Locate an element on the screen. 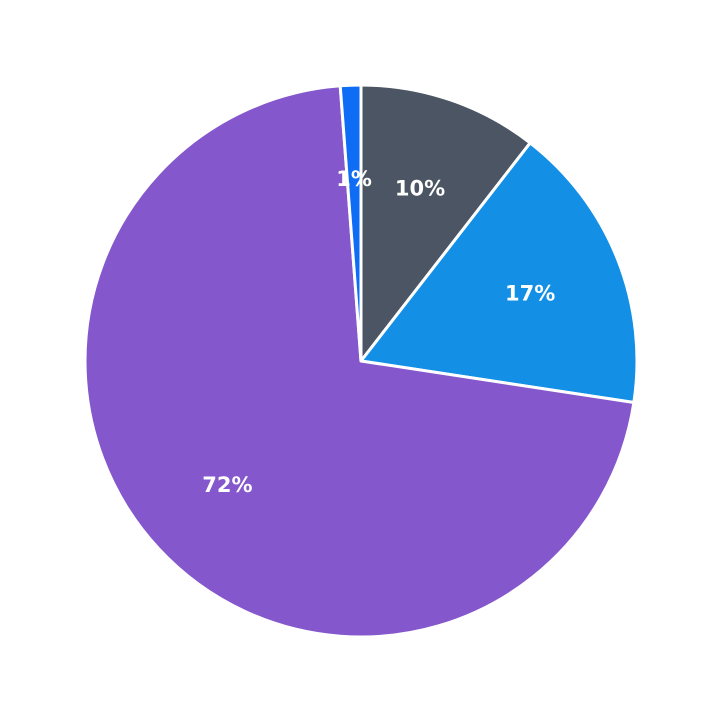 Image resolution: width=723 pixels, height=723 pixels. pie-slice-label-4: 1% is located at coordinates (354, 179).